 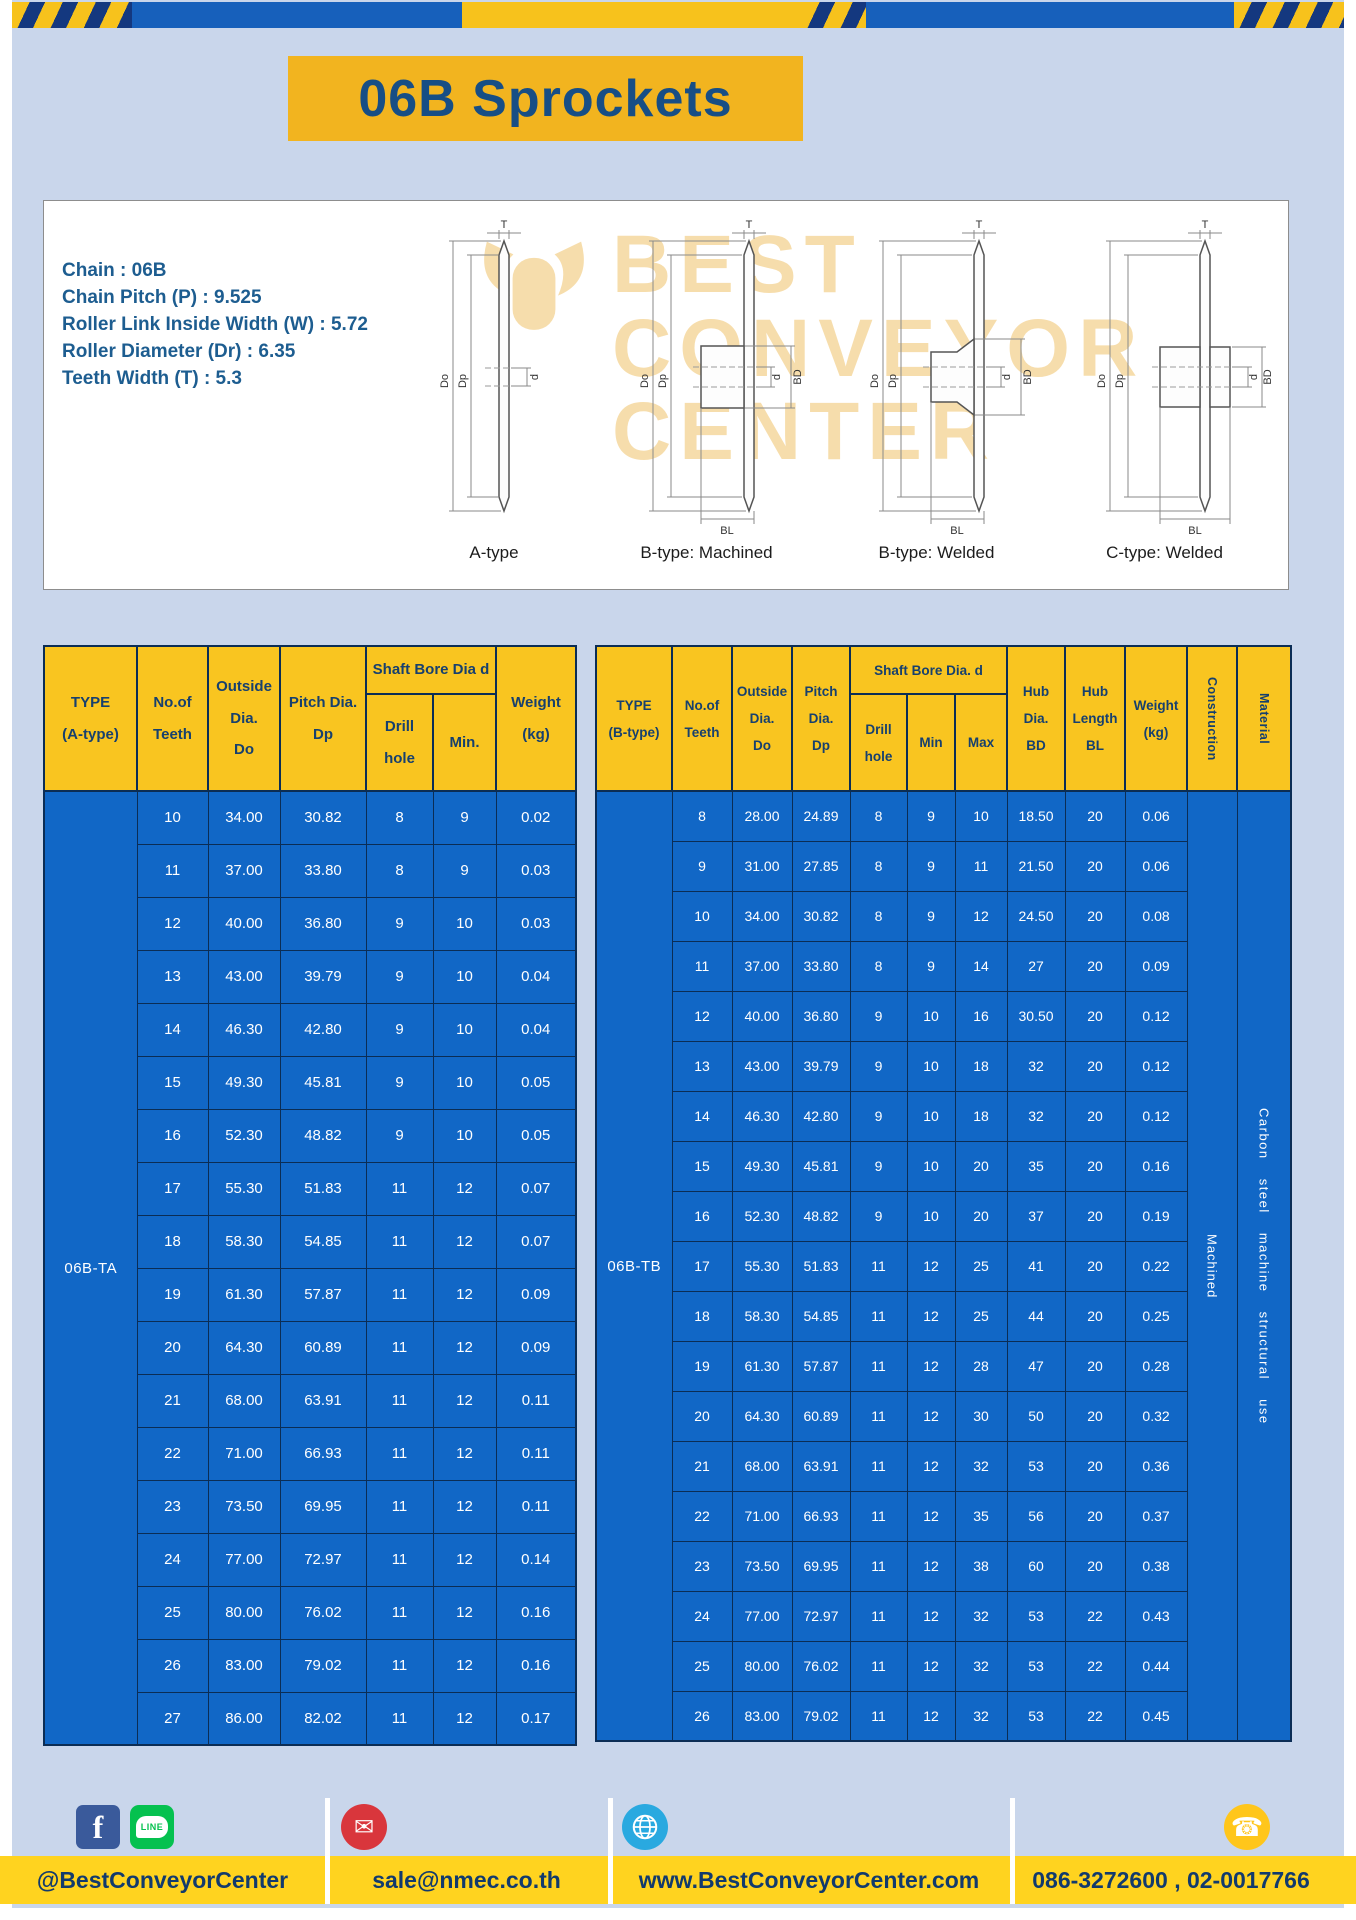 I want to click on table-cell: 24.50, so click(x=1036, y=916).